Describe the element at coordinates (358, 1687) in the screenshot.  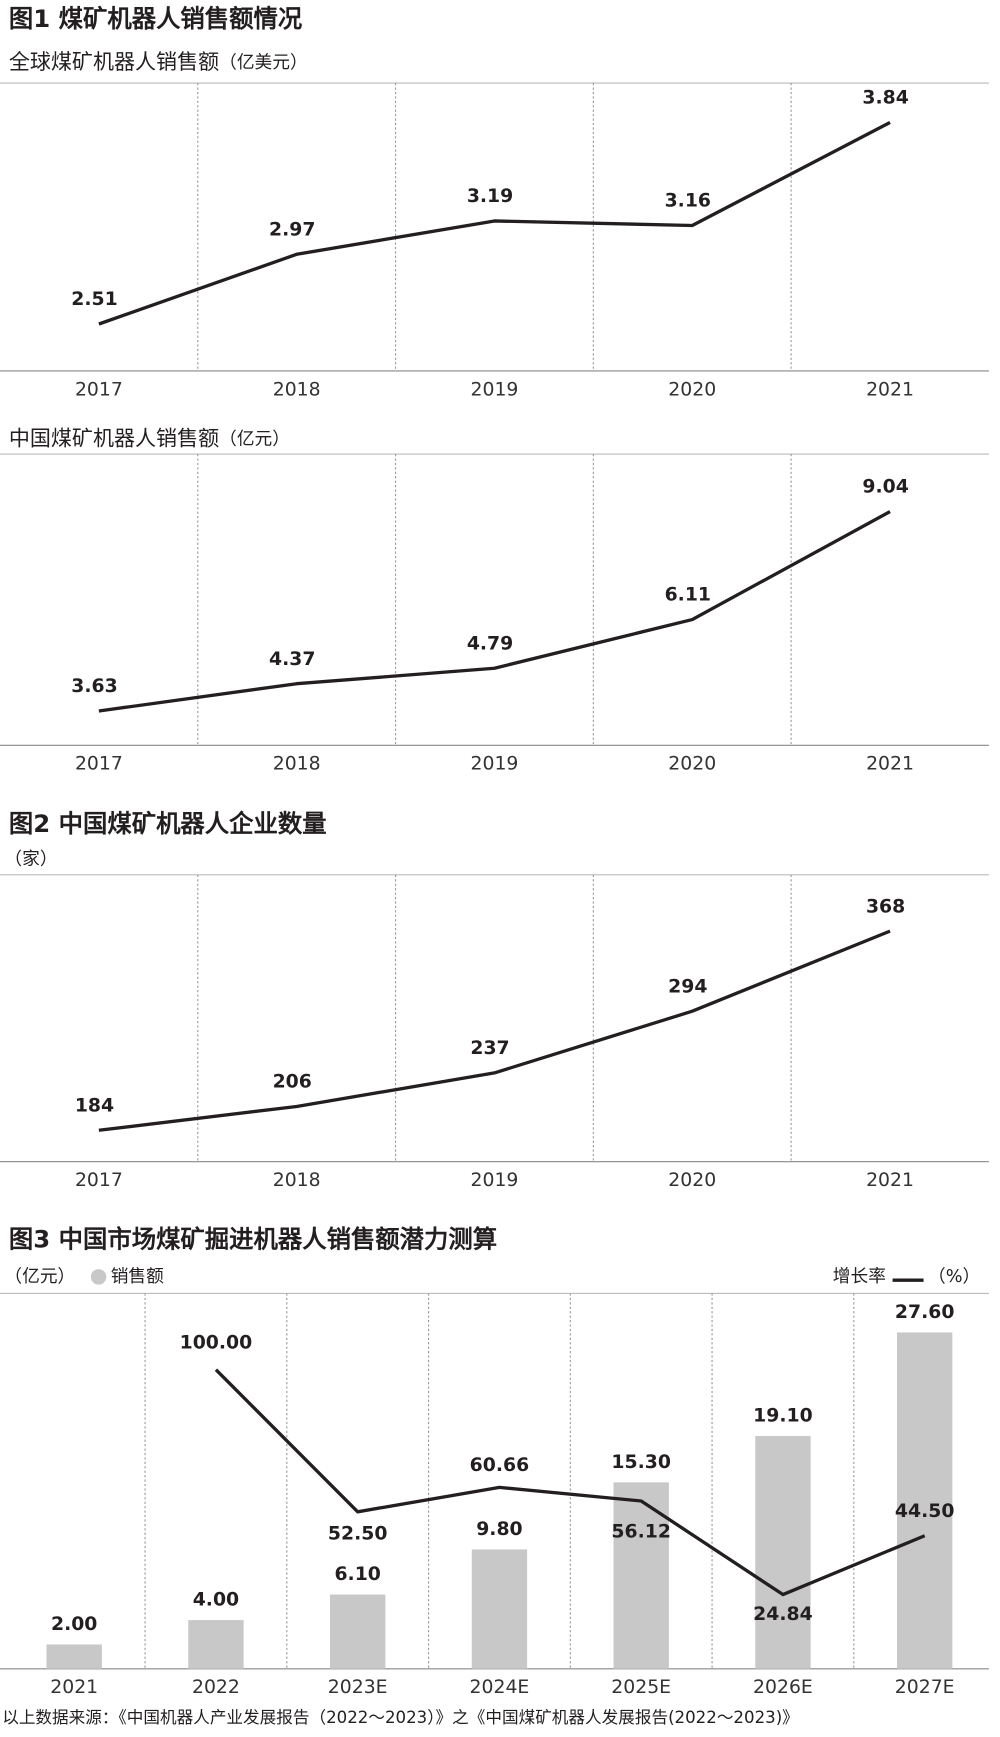
I see `x-tick-label: 2023E` at that location.